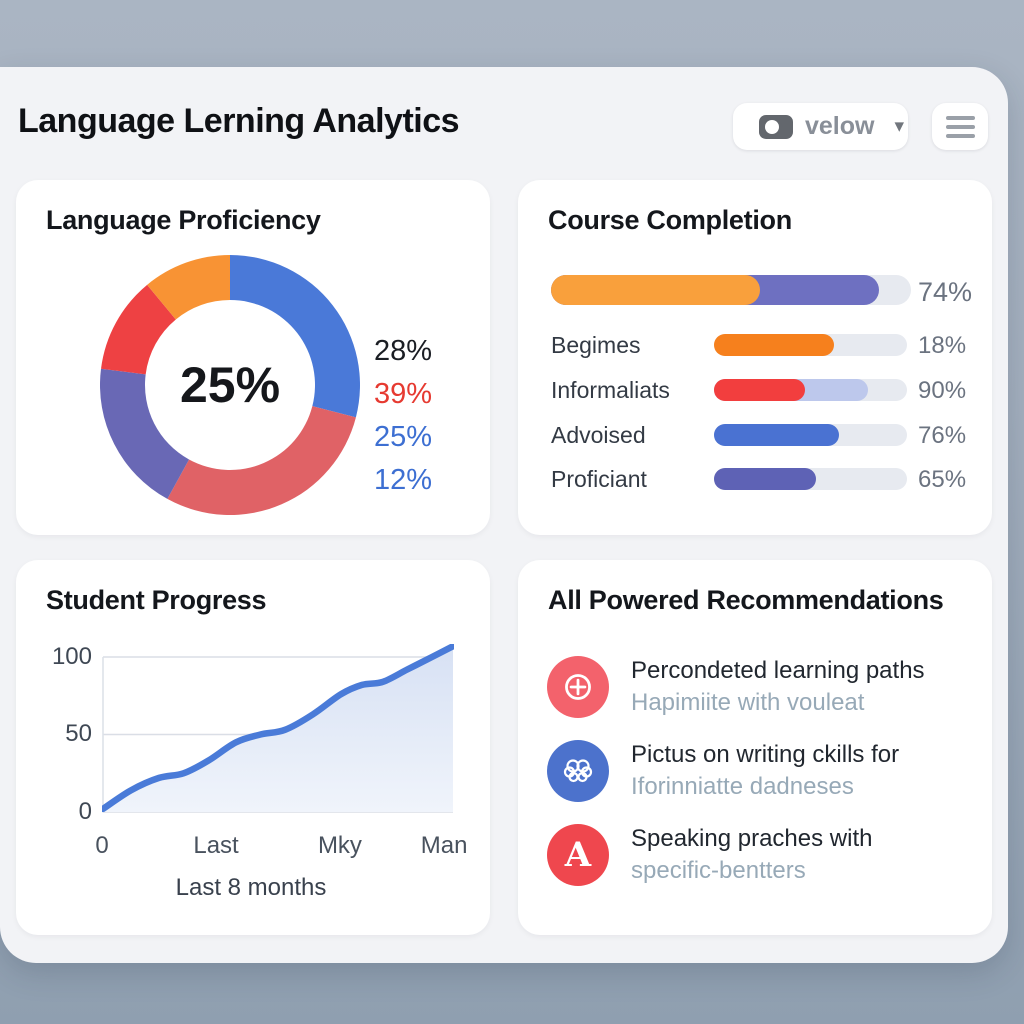 The image size is (1024, 1024). Describe the element at coordinates (71, 656) in the screenshot. I see `y-axis-tick: 100` at that location.